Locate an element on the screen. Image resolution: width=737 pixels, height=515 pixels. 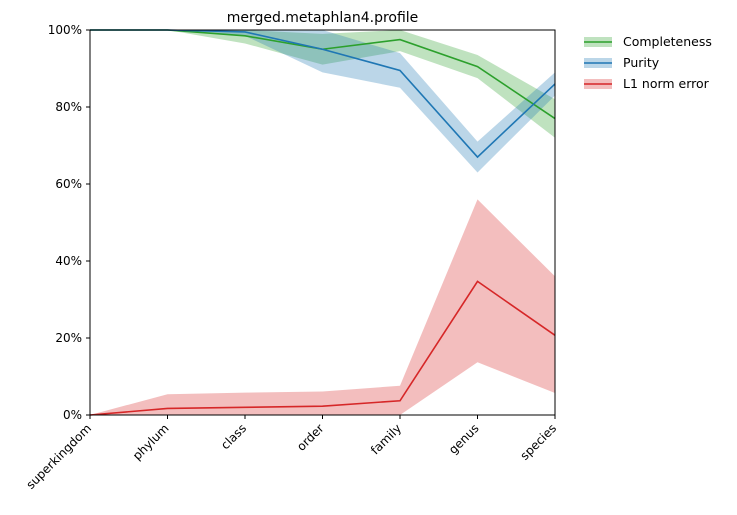
legend: Completeness Purity L1 norm error is located at coordinates (648, 62).